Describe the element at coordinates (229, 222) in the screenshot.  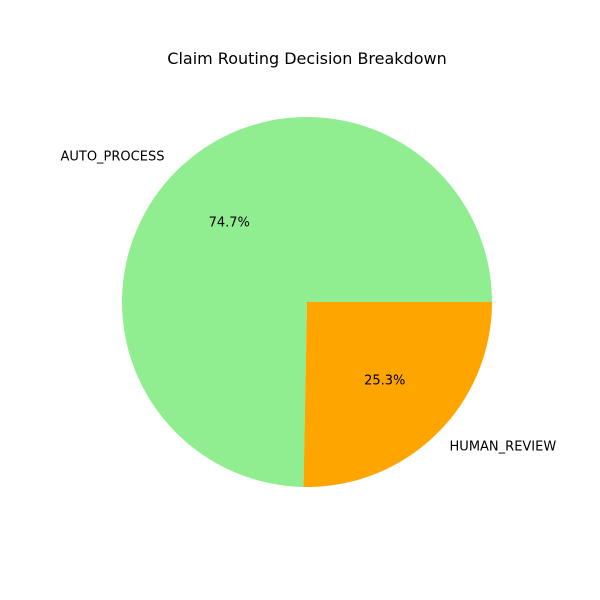
I see `slice-percent-auto-process: 74.7%` at that location.